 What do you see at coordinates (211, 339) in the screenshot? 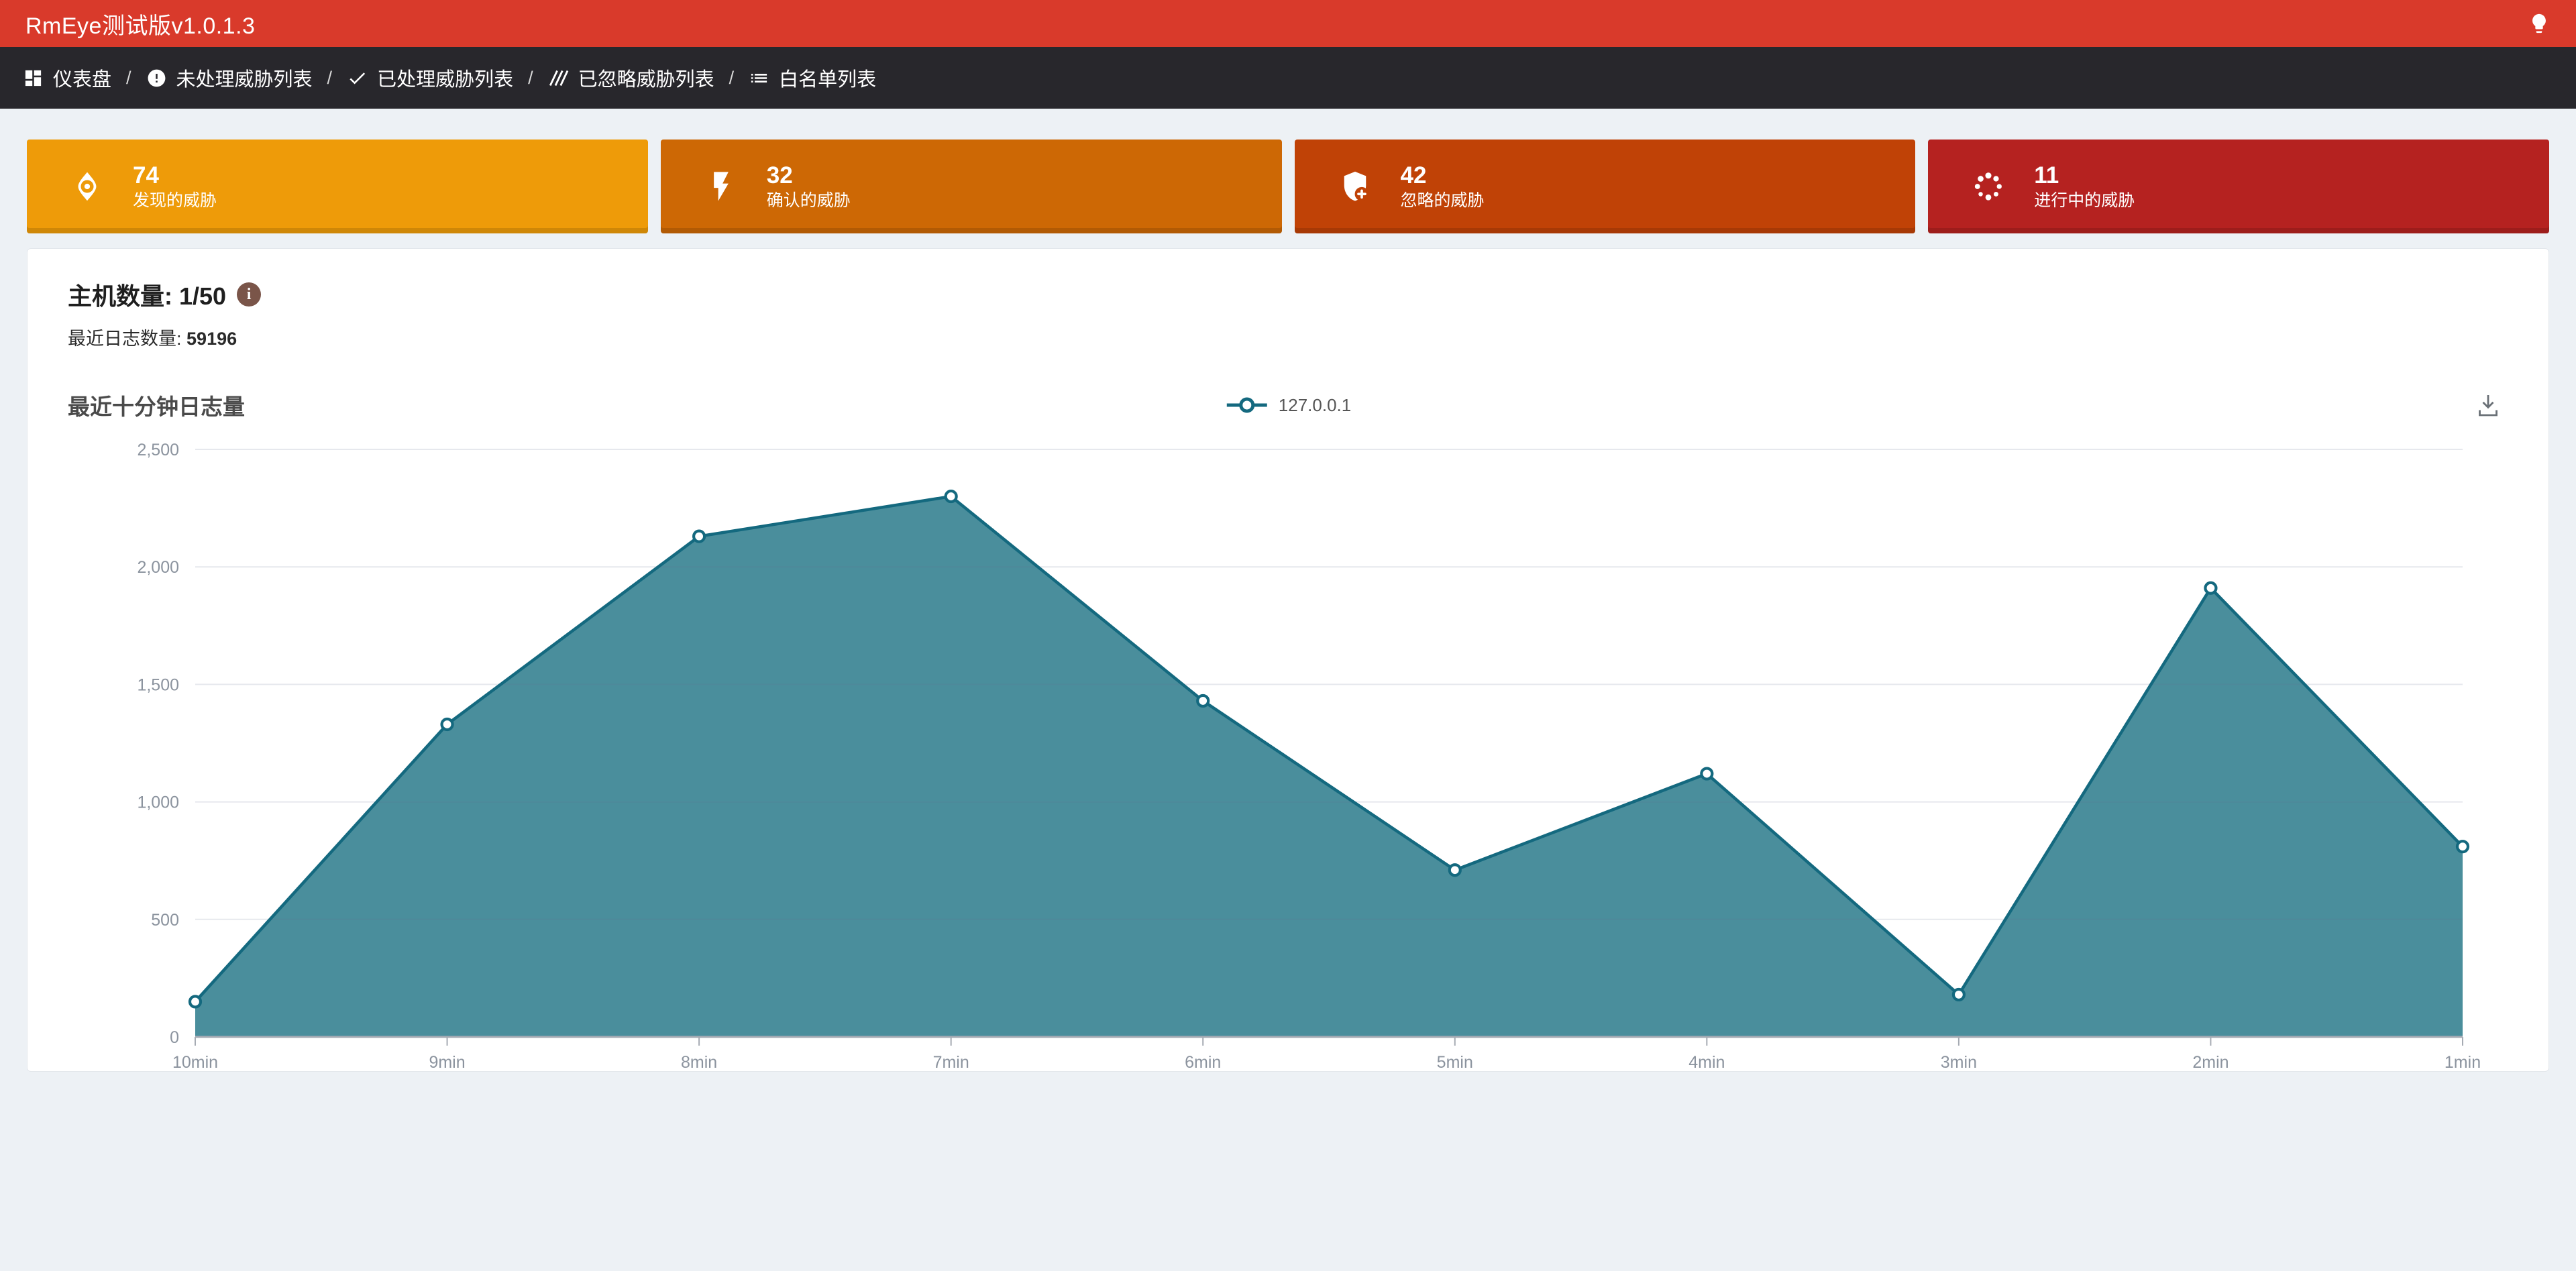
I see `log-count-value: 59196` at bounding box center [211, 339].